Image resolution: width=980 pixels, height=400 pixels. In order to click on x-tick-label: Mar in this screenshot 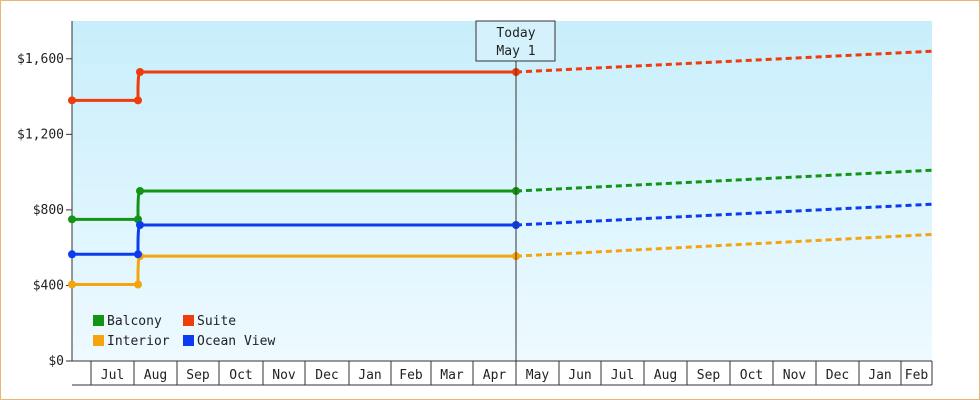, I will do `click(452, 375)`.